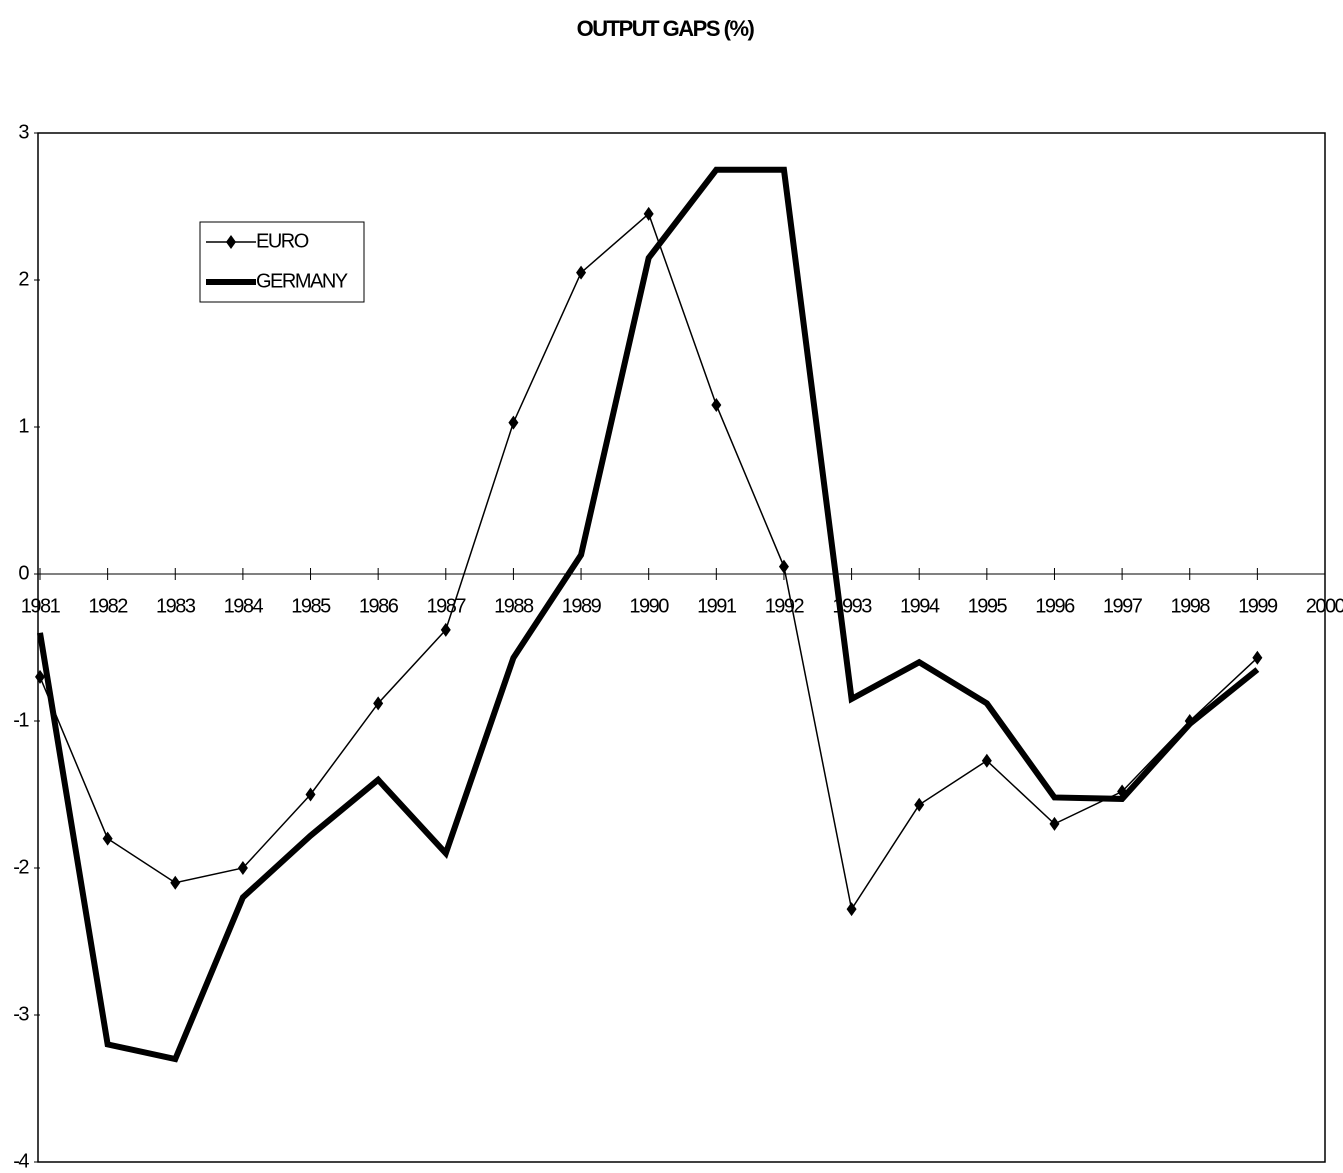 The height and width of the screenshot is (1173, 1343). What do you see at coordinates (1190, 606) in the screenshot?
I see `x-tick-label: 1998` at bounding box center [1190, 606].